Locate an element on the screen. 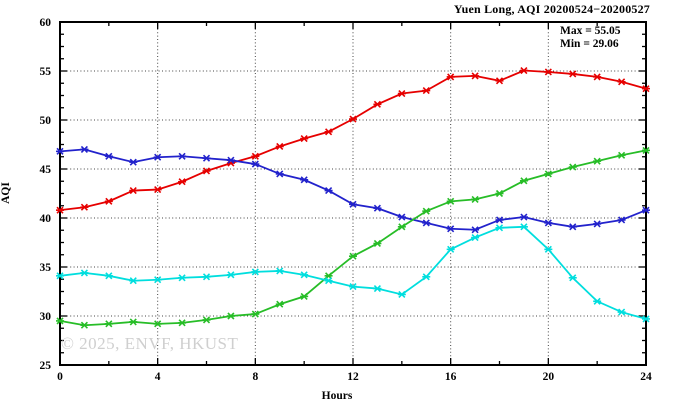 The image size is (674, 409). x-tick-label: 0 is located at coordinates (60, 377).